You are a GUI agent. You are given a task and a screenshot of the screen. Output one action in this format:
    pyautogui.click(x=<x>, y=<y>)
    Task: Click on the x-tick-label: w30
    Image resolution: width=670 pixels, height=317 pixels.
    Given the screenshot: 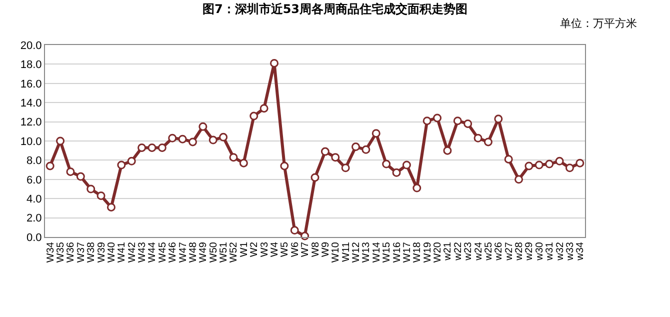 What is the action you would take?
    pyautogui.click(x=540, y=252)
    